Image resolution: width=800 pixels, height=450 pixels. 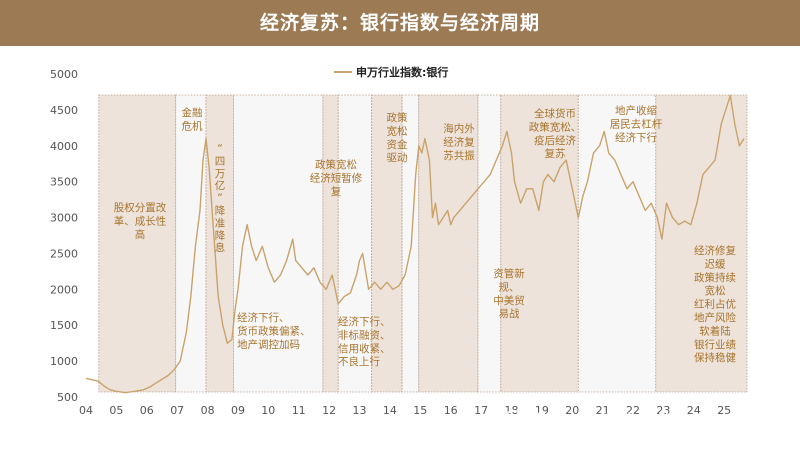 What do you see at coordinates (336, 191) in the screenshot?
I see `annotation-line: 复` at bounding box center [336, 191].